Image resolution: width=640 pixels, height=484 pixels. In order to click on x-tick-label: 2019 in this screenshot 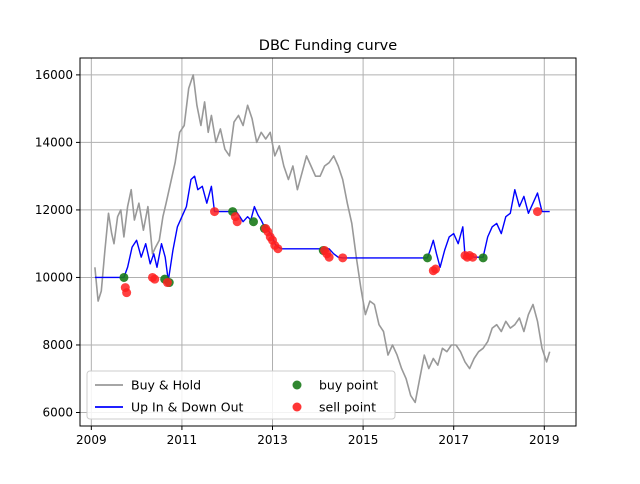, I will do `click(544, 440)`.